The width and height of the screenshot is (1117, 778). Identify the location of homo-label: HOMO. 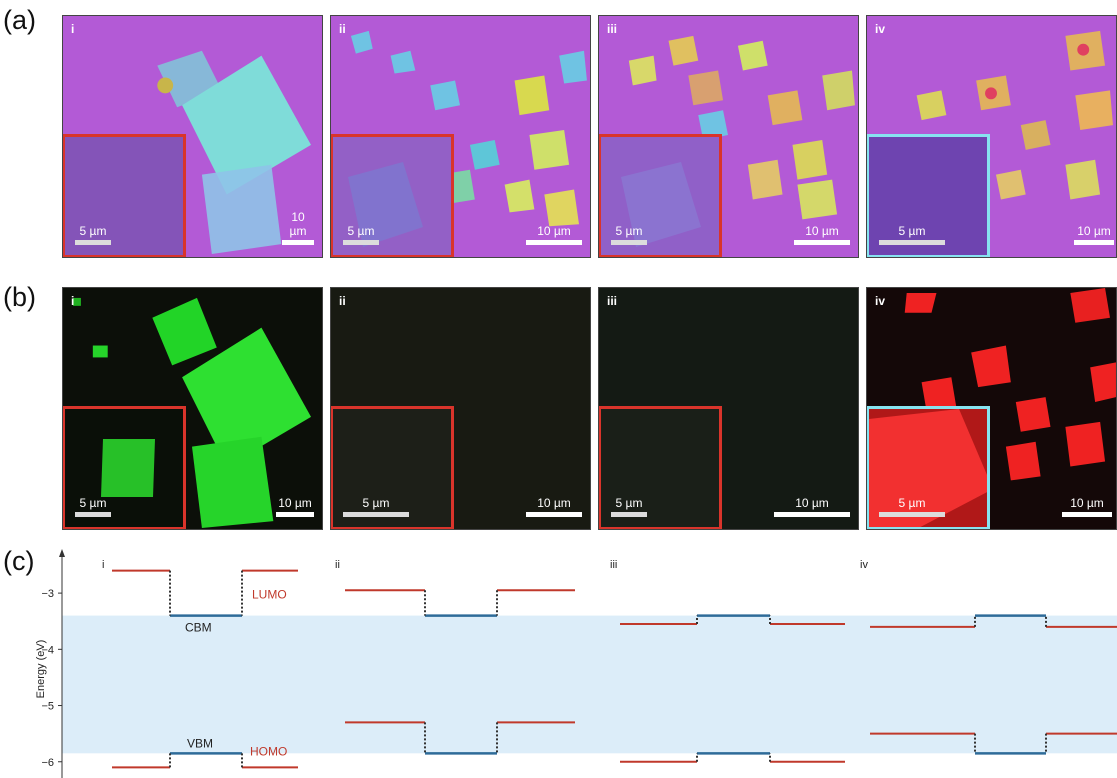
(268, 751).